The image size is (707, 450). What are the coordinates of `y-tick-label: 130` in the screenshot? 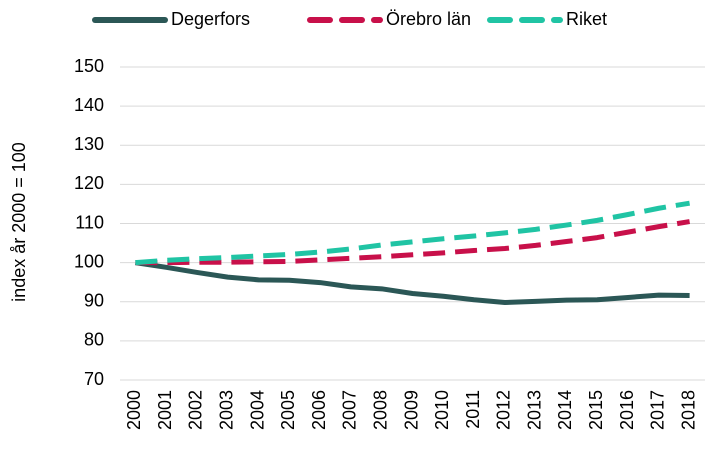 It's located at (89, 144).